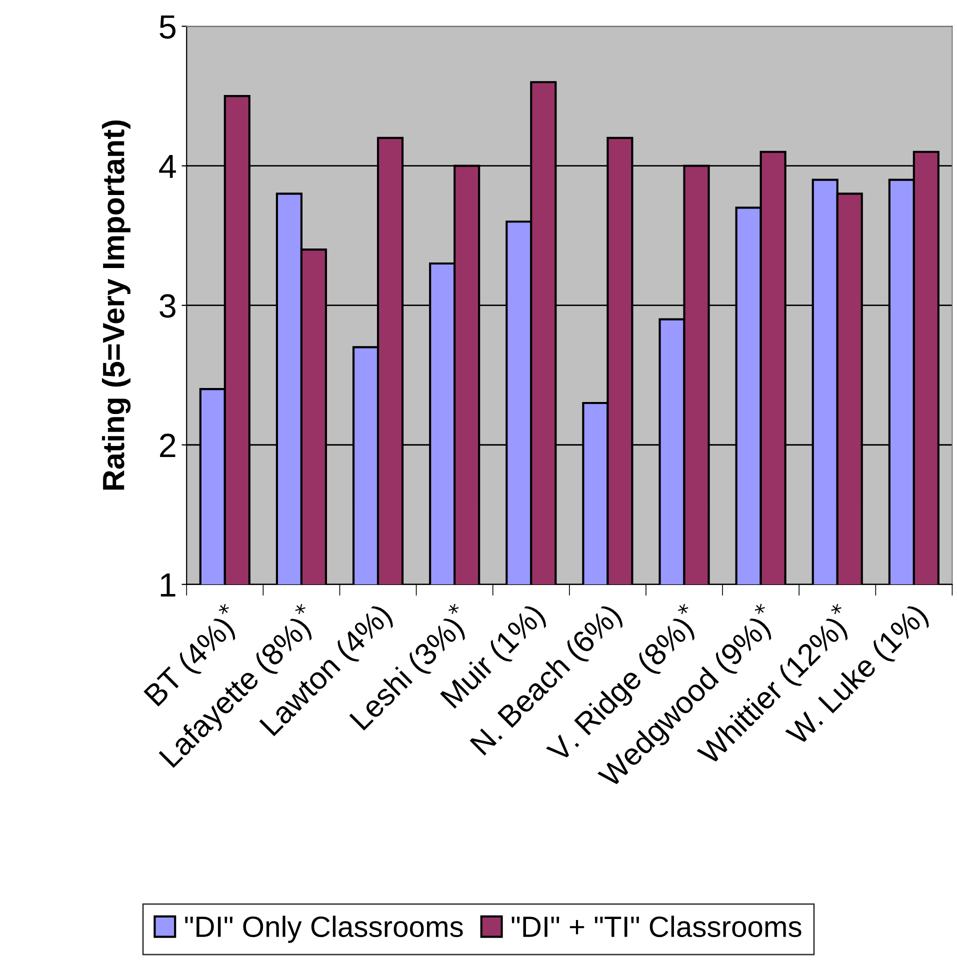 The width and height of the screenshot is (957, 974). Describe the element at coordinates (168, 445) in the screenshot. I see `y-tick-label: 2` at that location.